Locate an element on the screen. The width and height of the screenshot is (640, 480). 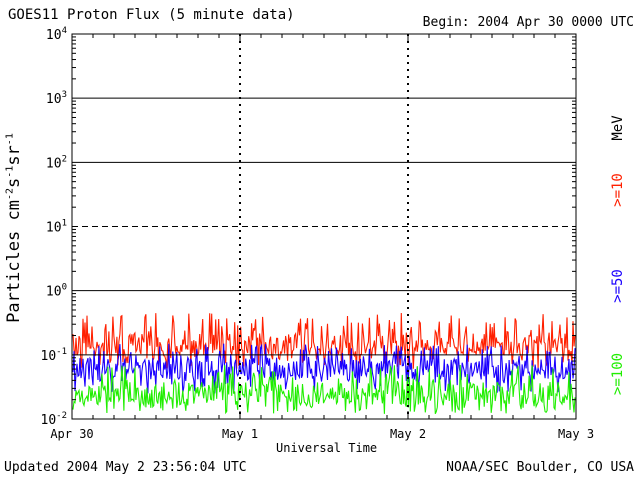
credit-line: NOAA/SEC Boulder, CO USA is located at coordinates (540, 467).